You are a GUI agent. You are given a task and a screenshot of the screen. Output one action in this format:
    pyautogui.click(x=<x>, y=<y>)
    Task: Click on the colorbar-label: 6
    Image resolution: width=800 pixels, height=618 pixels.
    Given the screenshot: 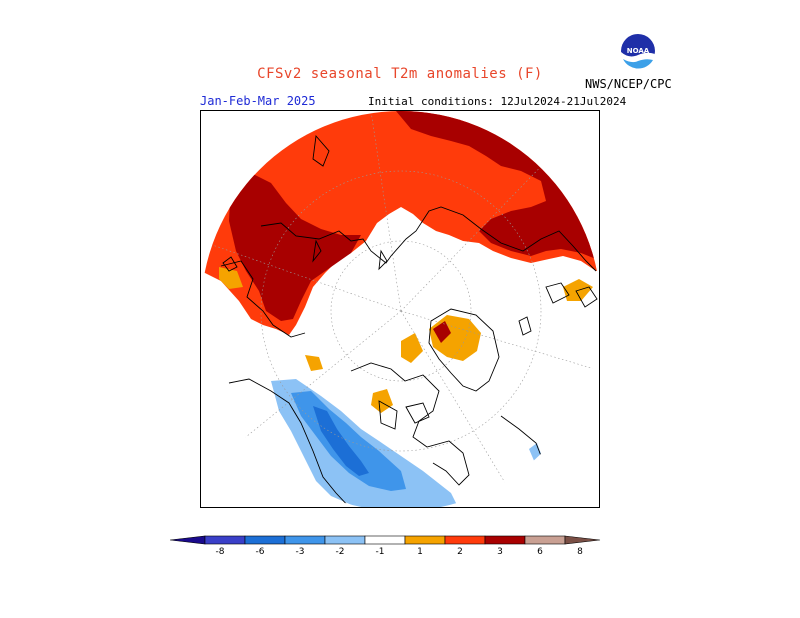 What is the action you would take?
    pyautogui.click(x=540, y=552)
    